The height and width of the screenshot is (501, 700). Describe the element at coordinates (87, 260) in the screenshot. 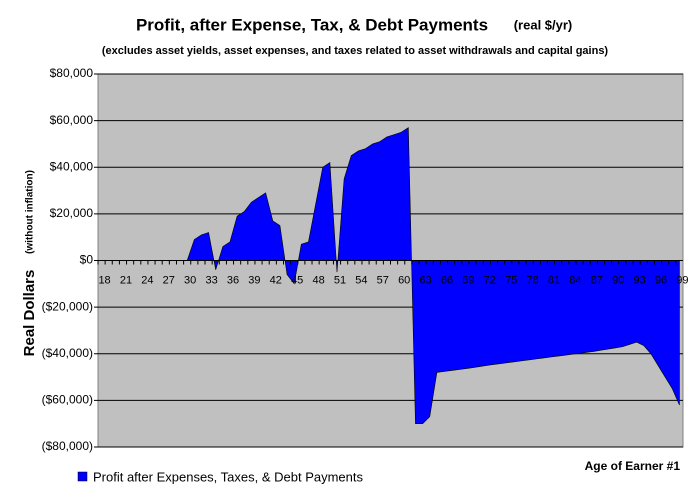

I see `y-tick-label: $0` at that location.